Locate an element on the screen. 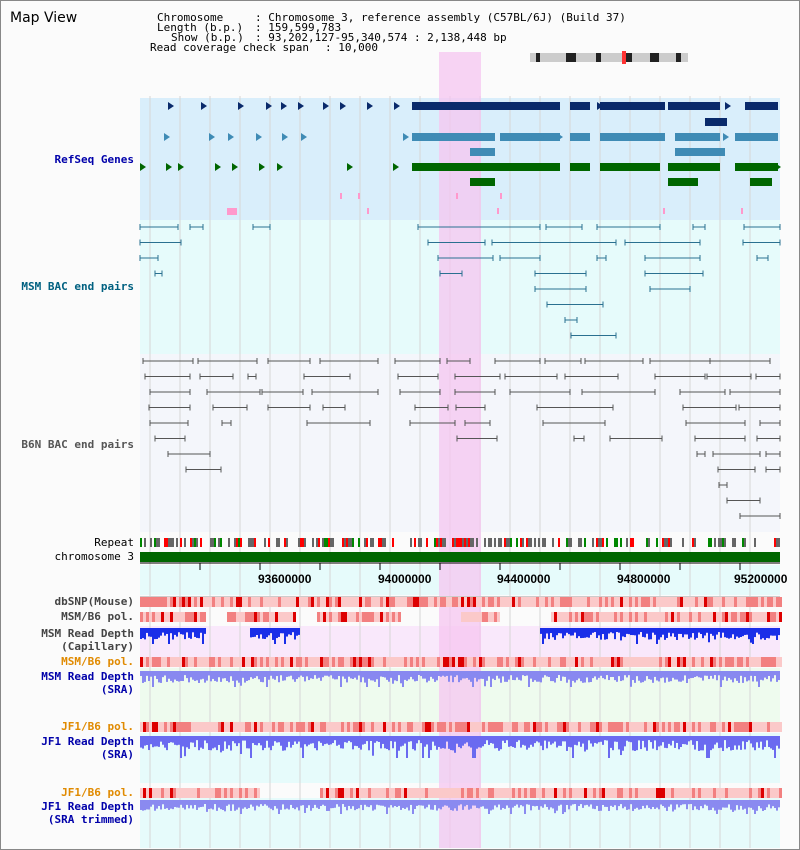 The height and width of the screenshot is (850, 800). track-label-msm-depth-sra: MSM Read Depth is located at coordinates (87, 676).